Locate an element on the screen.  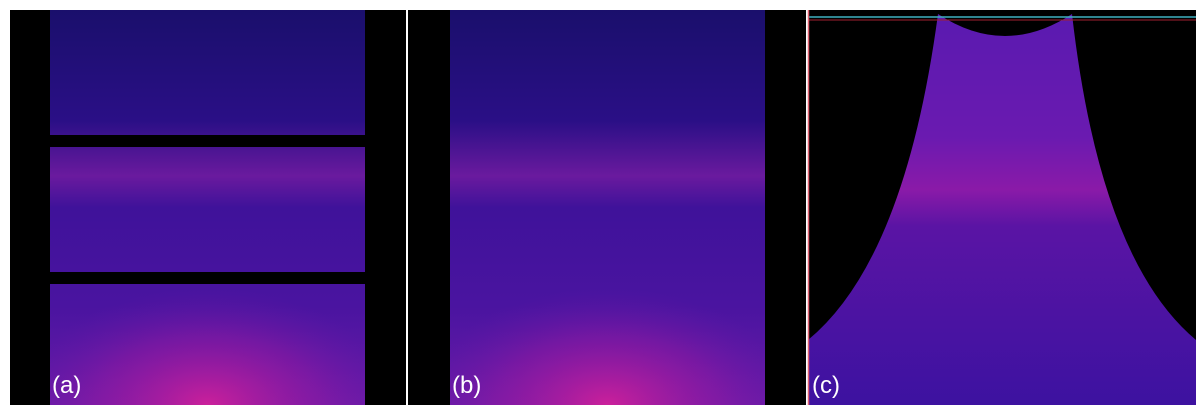
panel-label: (b) is located at coordinates (466, 385).